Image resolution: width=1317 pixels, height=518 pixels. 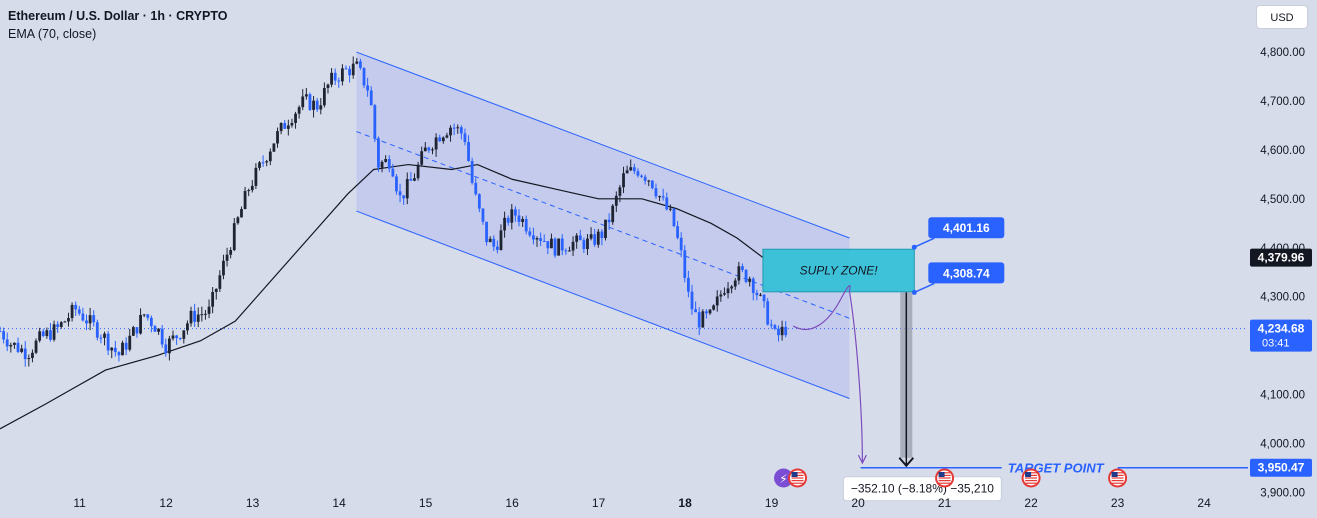 What do you see at coordinates (924, 242) in the screenshot?
I see `callout-top-pointer` at bounding box center [924, 242].